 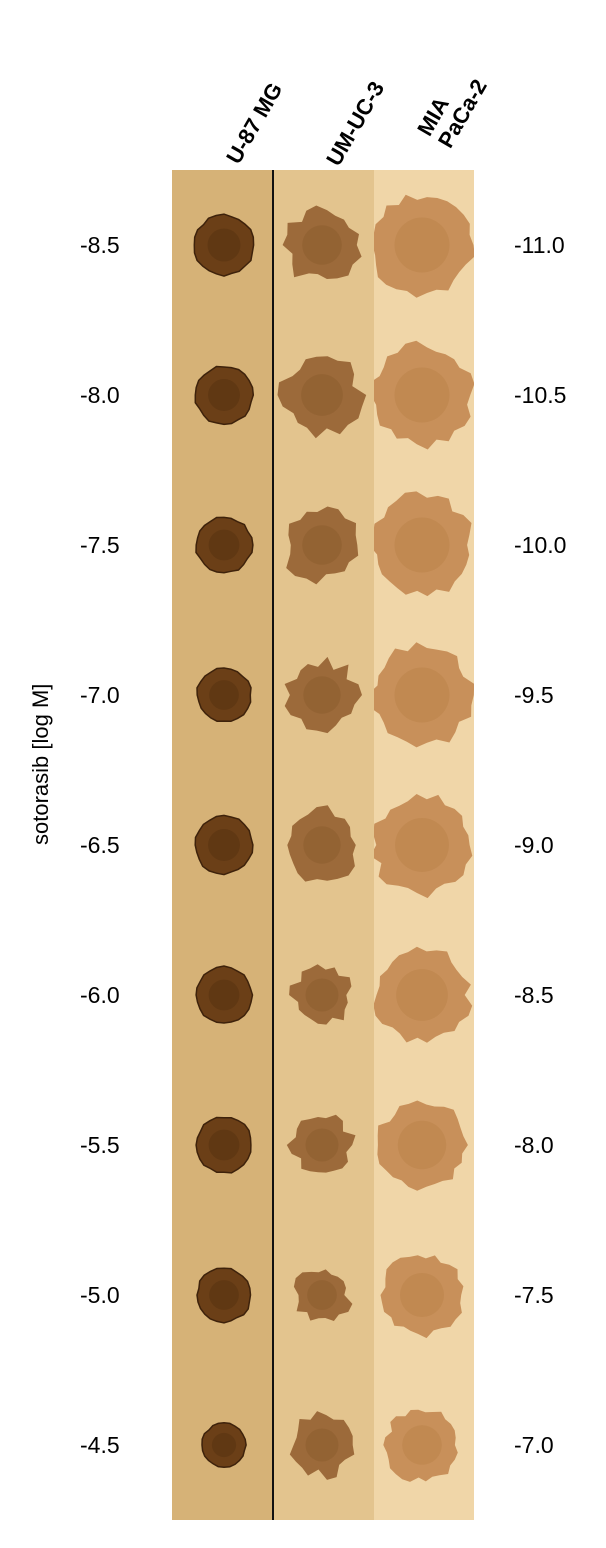 I want to click on column-header-u87: U-87 MG, so click(x=254, y=123).